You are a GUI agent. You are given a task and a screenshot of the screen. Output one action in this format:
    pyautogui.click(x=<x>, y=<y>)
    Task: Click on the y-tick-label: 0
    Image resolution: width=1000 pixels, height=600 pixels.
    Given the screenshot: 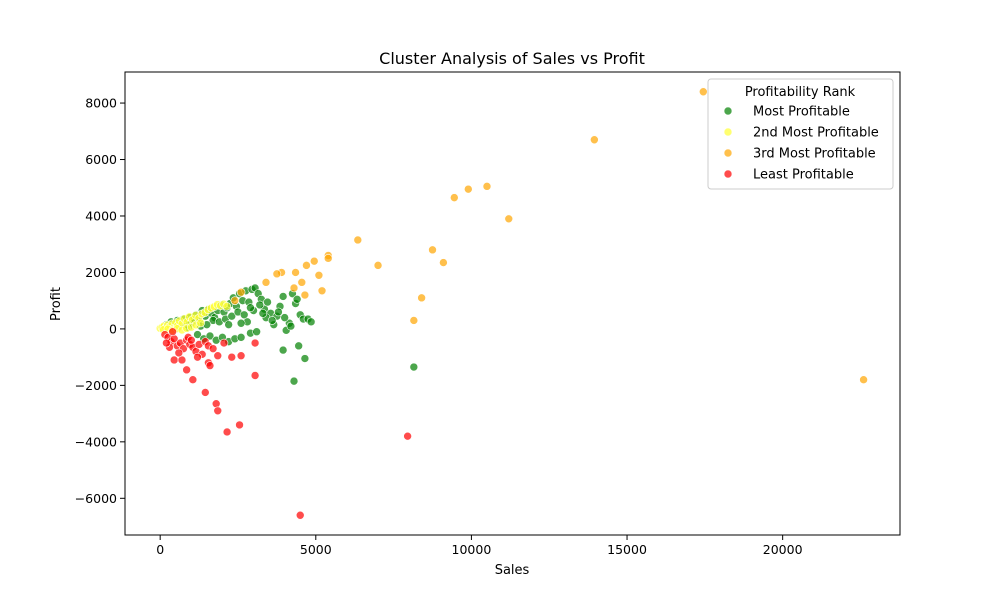 What is the action you would take?
    pyautogui.click(x=113, y=328)
    